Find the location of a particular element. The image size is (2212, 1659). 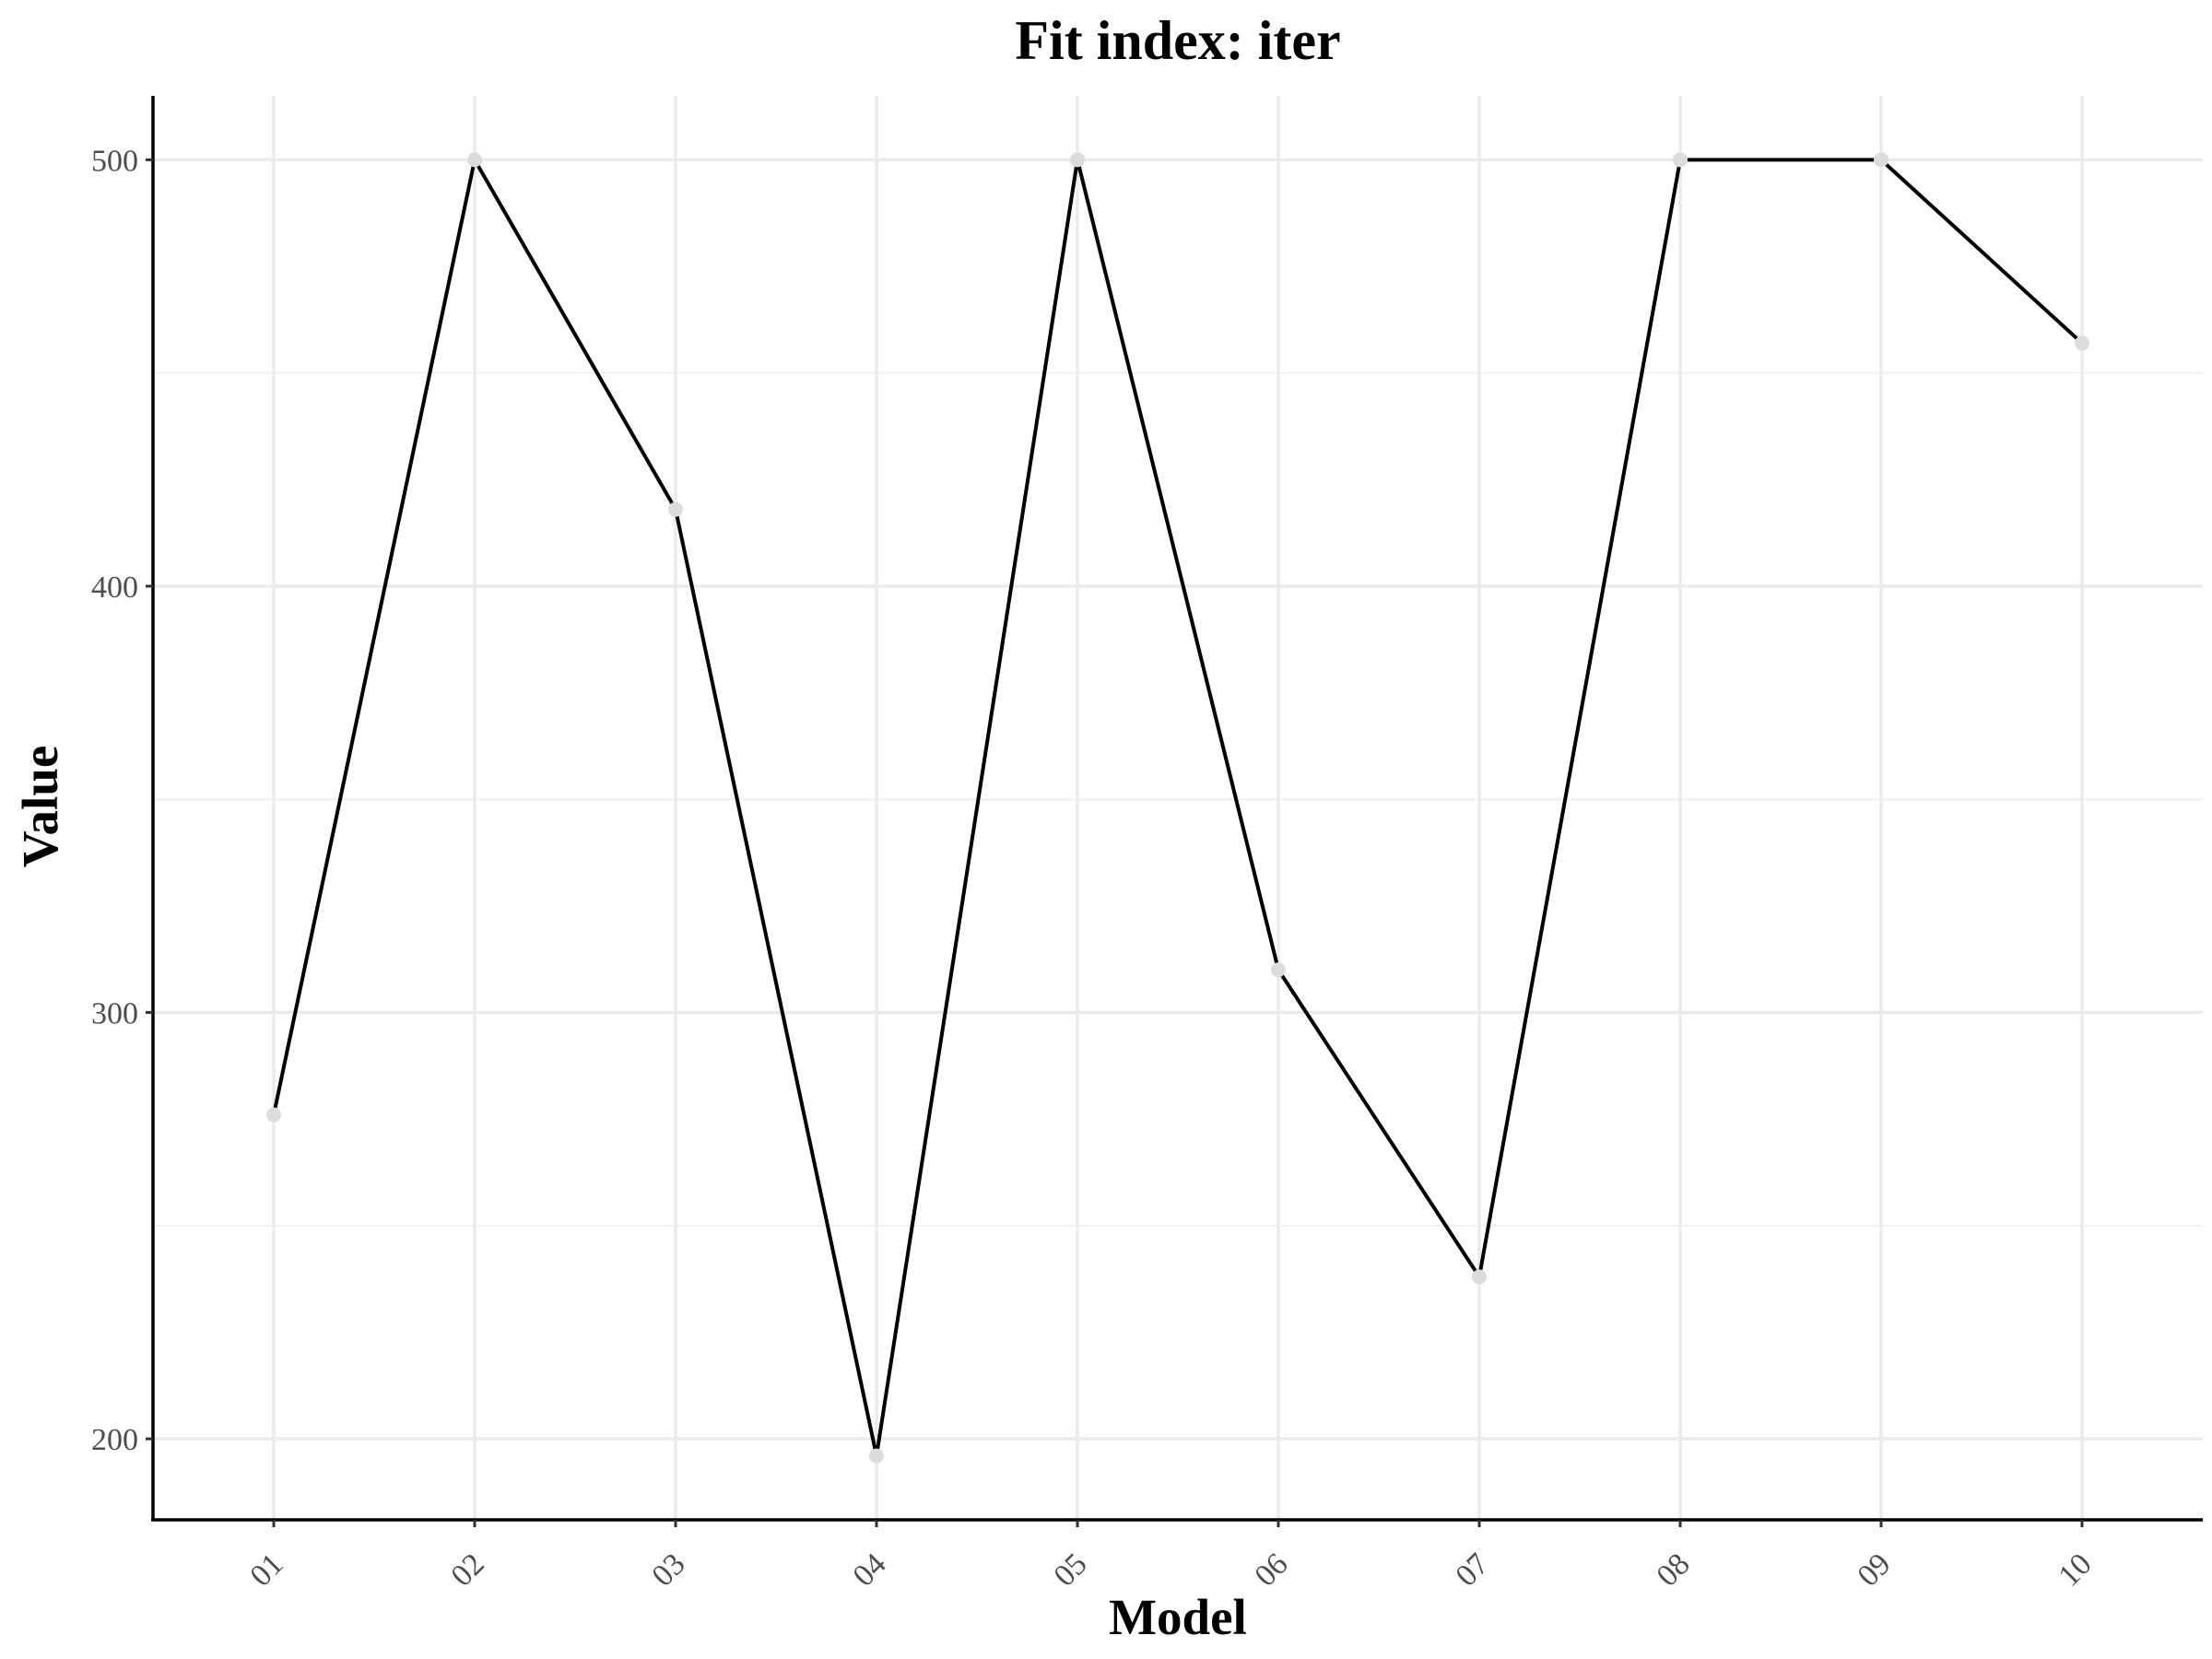

x-tick-label: 04 is located at coordinates (869, 1570).